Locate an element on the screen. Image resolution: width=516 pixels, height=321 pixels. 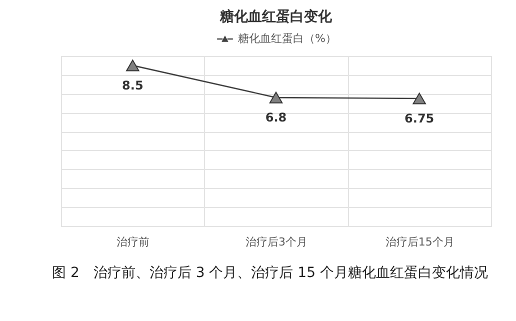
data-label: 6.8 is located at coordinates (276, 117).